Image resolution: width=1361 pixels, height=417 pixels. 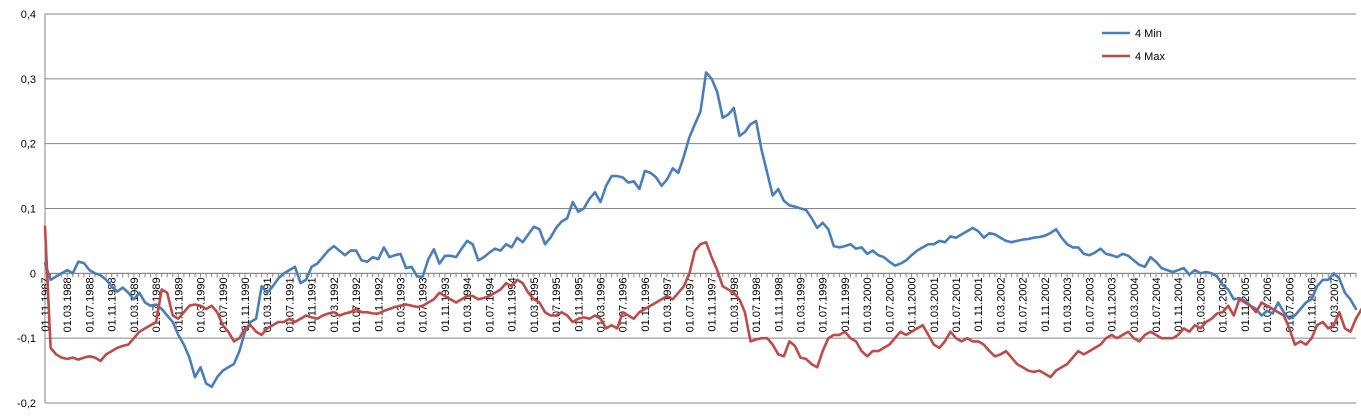 I want to click on x-tick-label: 01.07.2004, so click(x=1157, y=304).